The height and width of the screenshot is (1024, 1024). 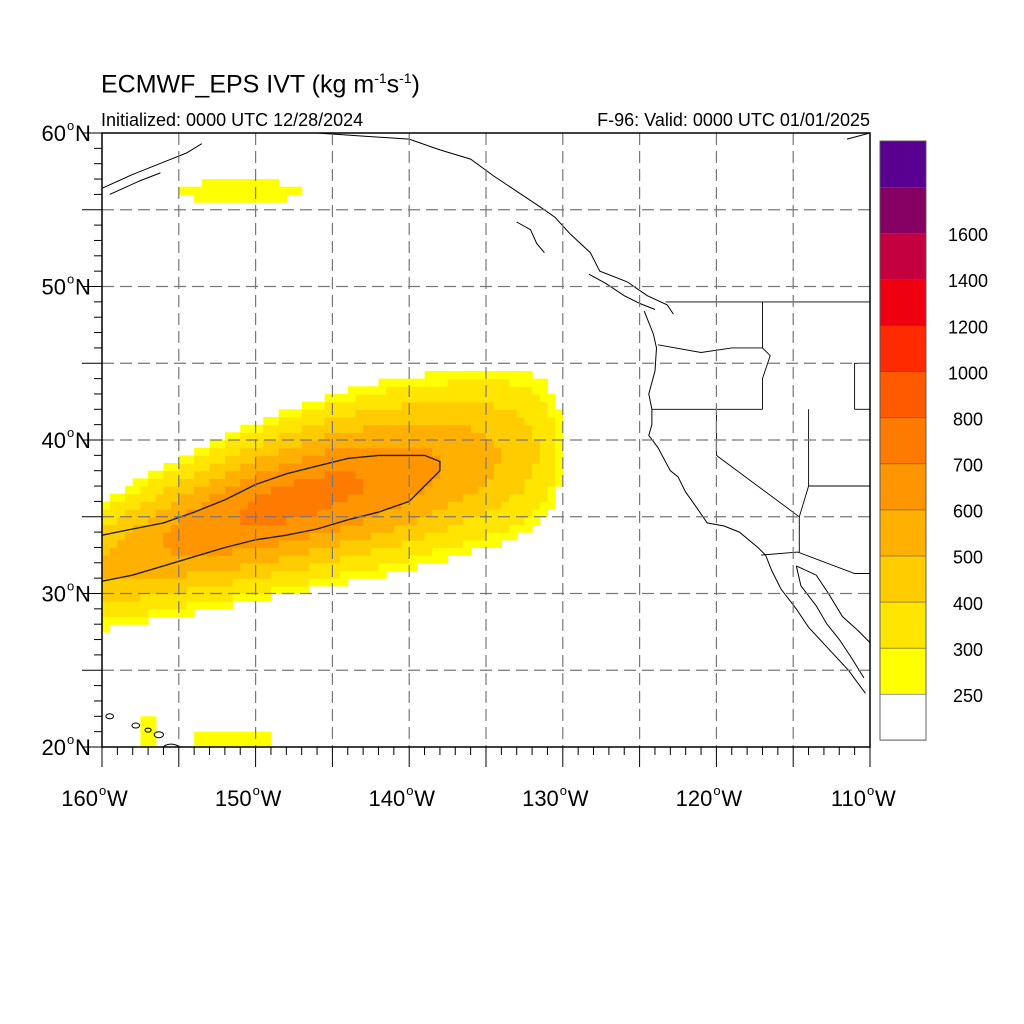 What do you see at coordinates (968, 373) in the screenshot?
I see `colorbar-label: 1000` at bounding box center [968, 373].